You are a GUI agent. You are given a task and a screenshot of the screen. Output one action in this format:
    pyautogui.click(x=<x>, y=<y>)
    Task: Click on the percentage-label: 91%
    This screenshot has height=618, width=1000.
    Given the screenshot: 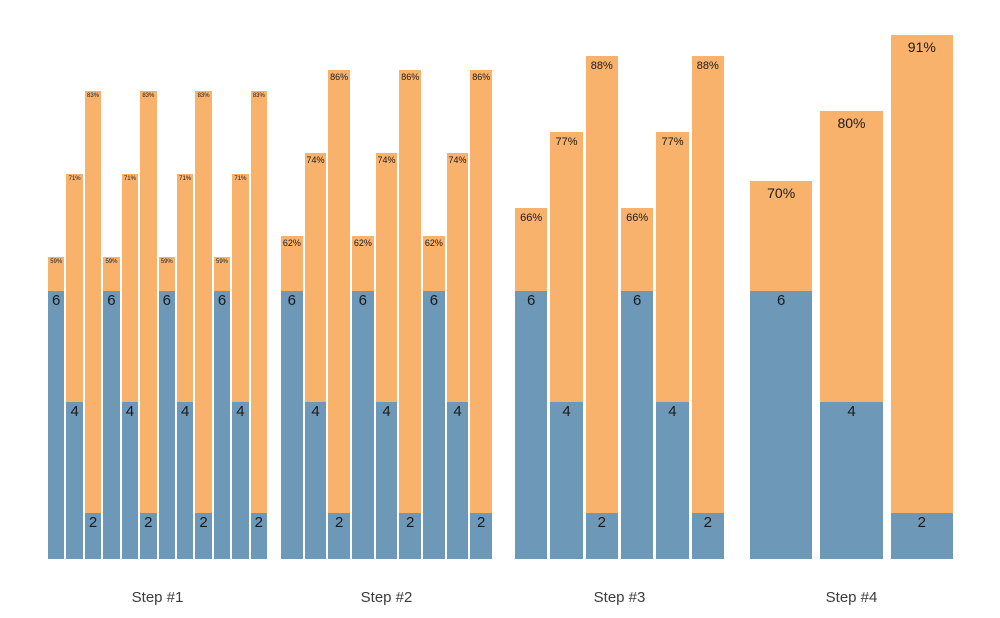 What is the action you would take?
    pyautogui.click(x=921, y=47)
    